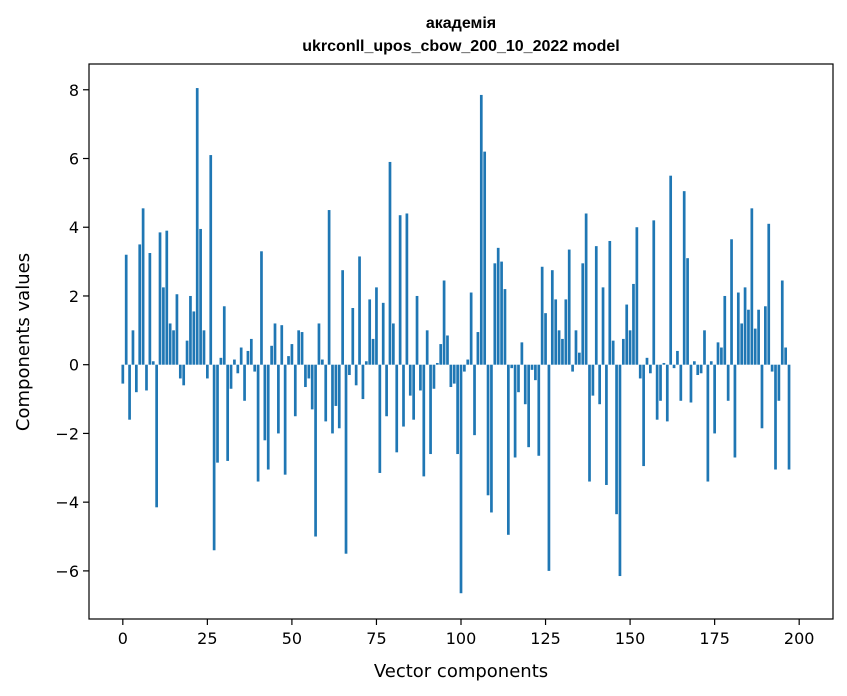  I want to click on x-tick-label: 75, so click(376, 638).